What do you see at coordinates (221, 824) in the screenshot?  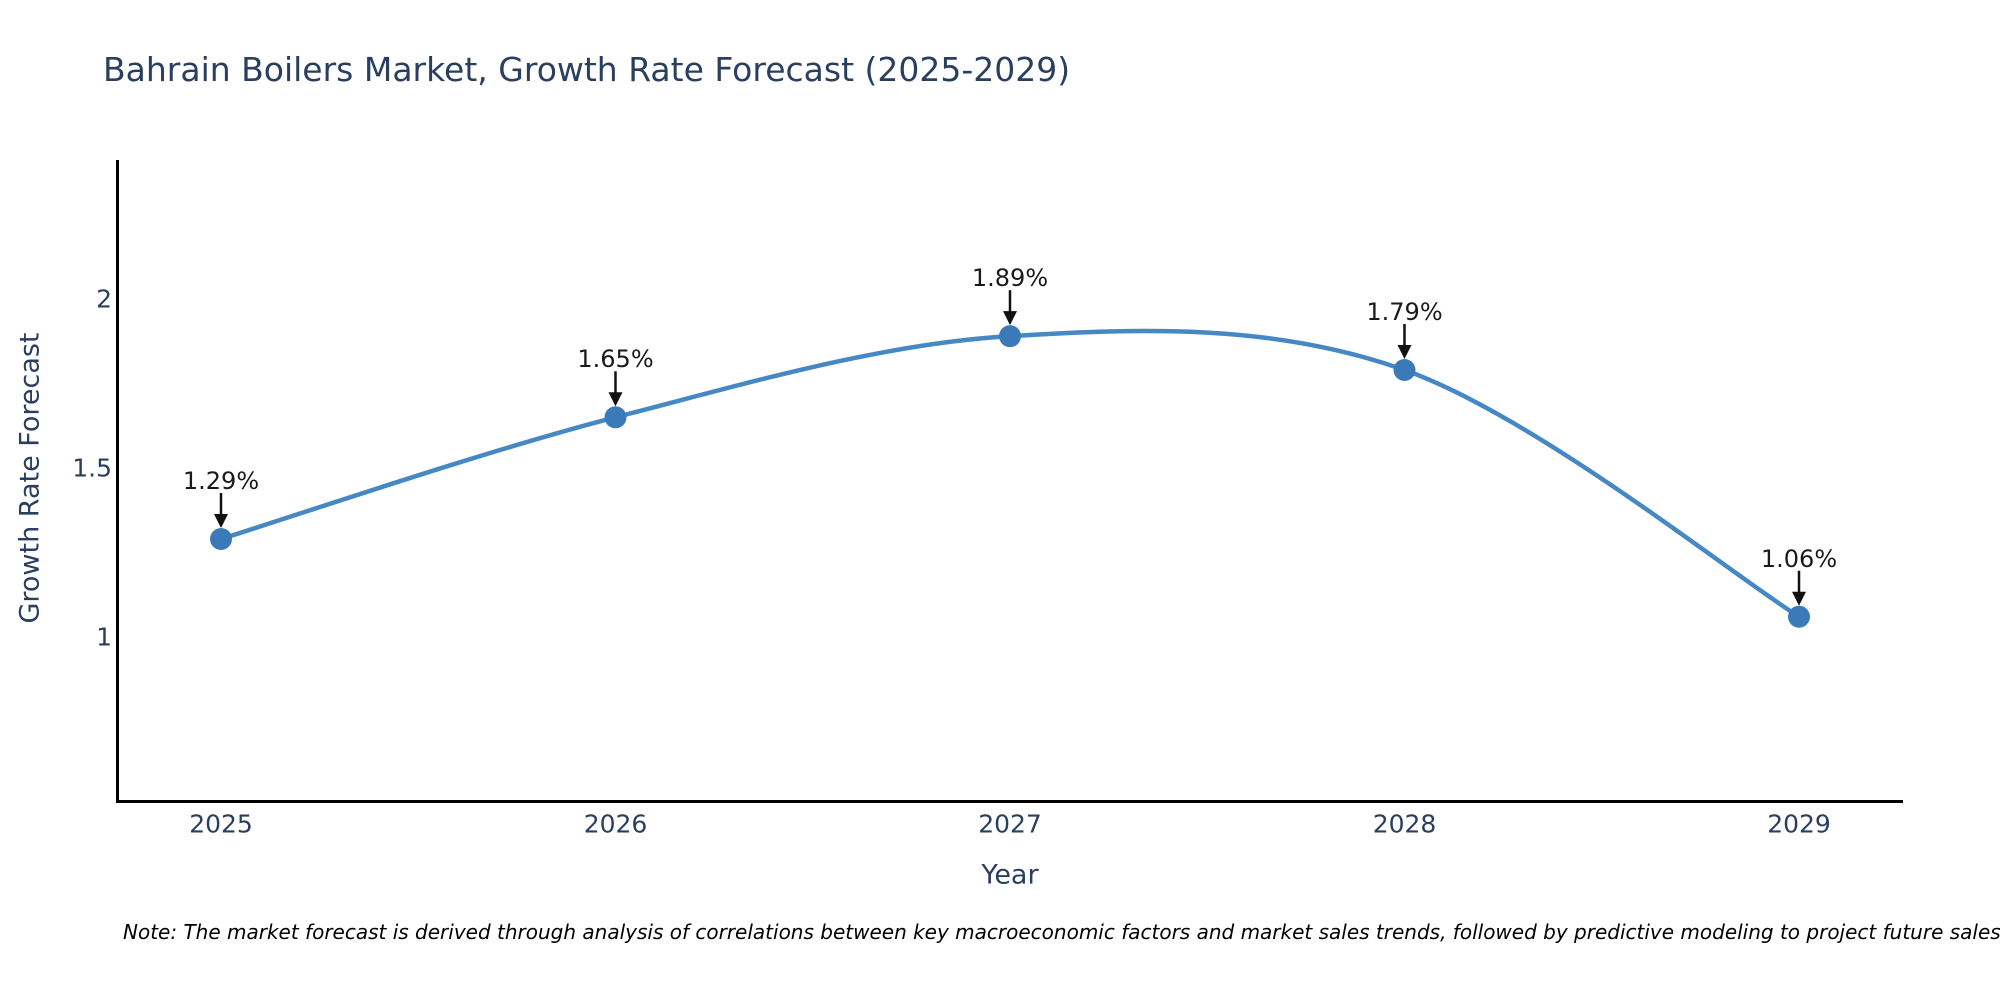 I see `x-tick-label: 2025` at bounding box center [221, 824].